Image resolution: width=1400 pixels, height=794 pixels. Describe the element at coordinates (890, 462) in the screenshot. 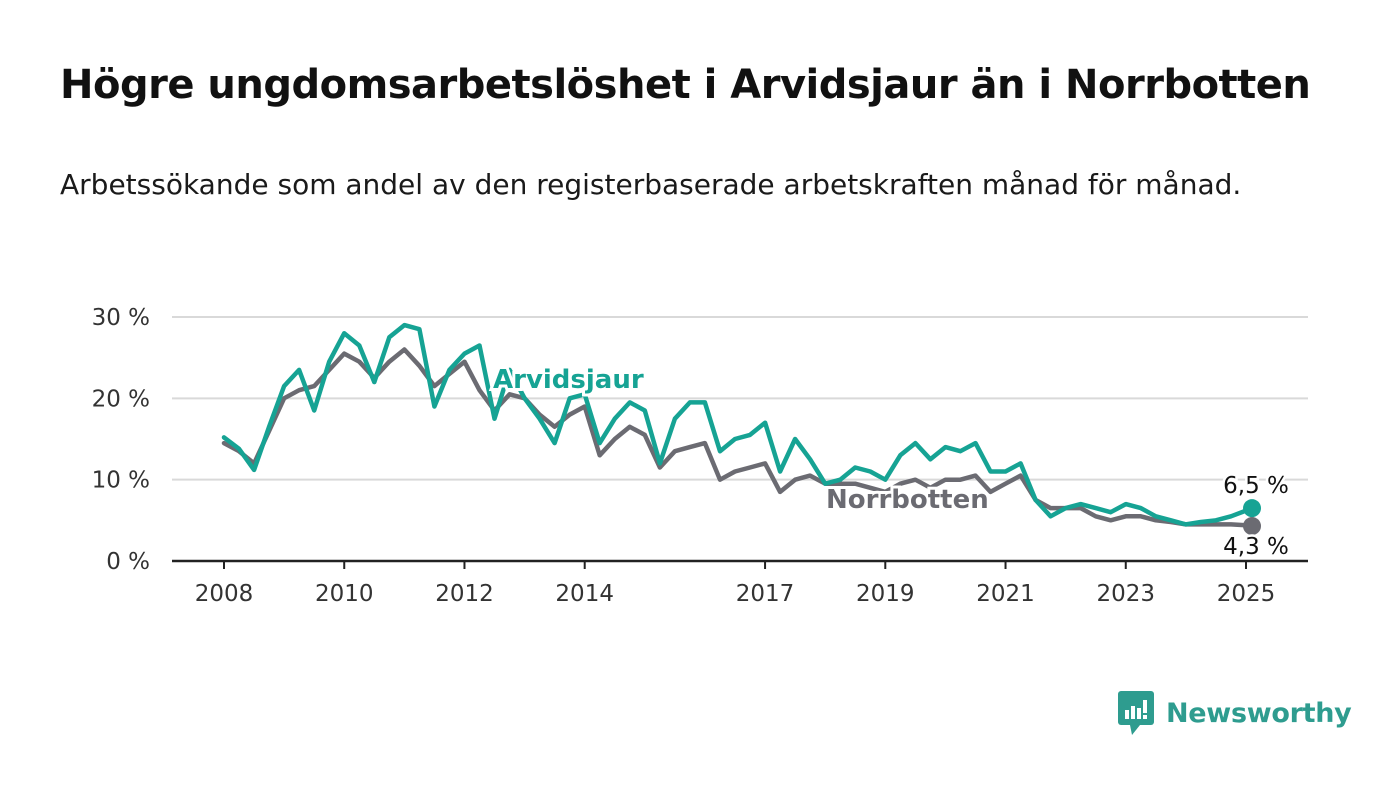

I see `series-labels: Arvidsjaur Norrbotten 6,5 % 4,3 %` at that location.